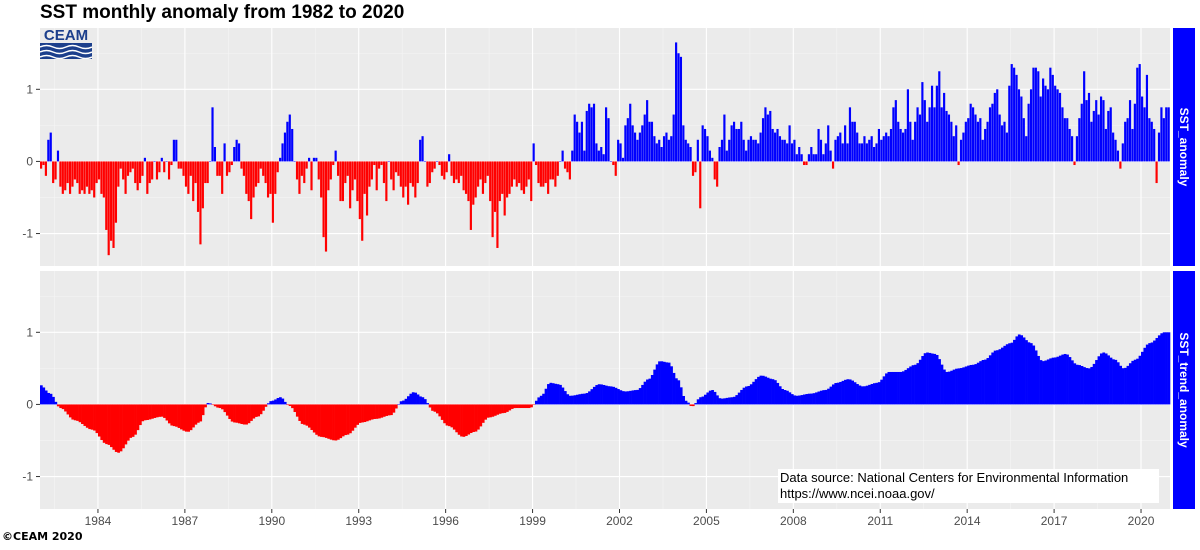 This screenshot has width=1200, height=550. Describe the element at coordinates (857, 493) in the screenshot. I see `data-source-url: https://www.ncei.noaa.gov/` at that location.